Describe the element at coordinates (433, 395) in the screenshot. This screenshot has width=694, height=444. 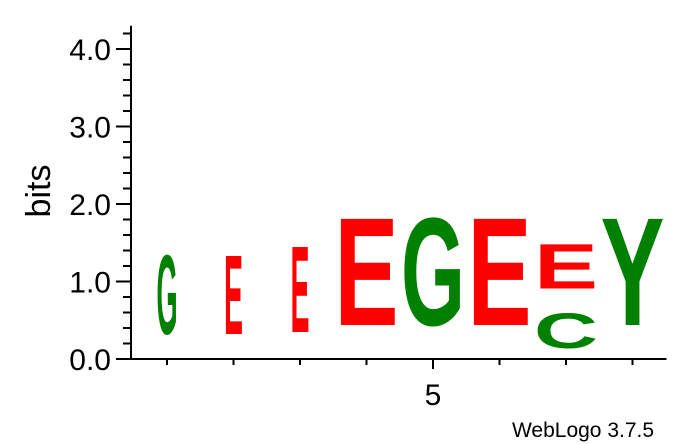
I see `x-tick-label: 5` at that location.